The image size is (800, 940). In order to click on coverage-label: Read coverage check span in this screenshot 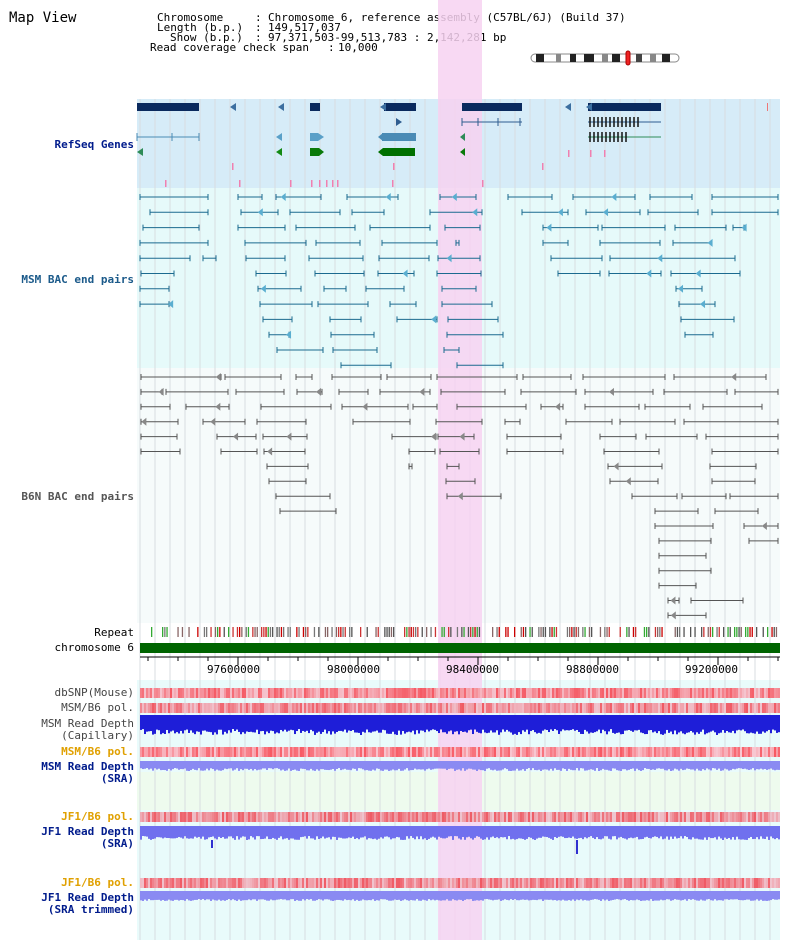, I will do `click(229, 47)`.